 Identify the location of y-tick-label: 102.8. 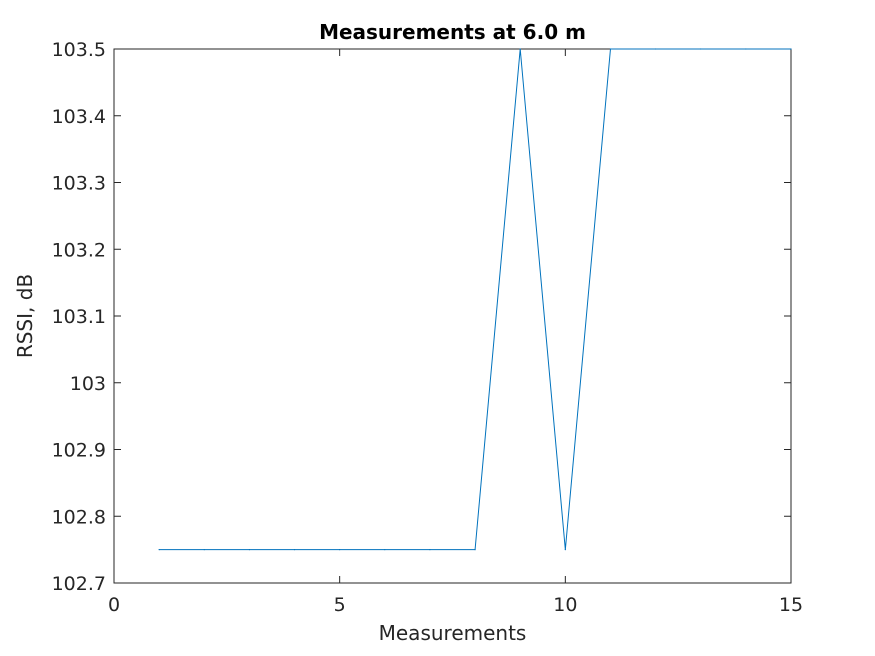
(79, 517).